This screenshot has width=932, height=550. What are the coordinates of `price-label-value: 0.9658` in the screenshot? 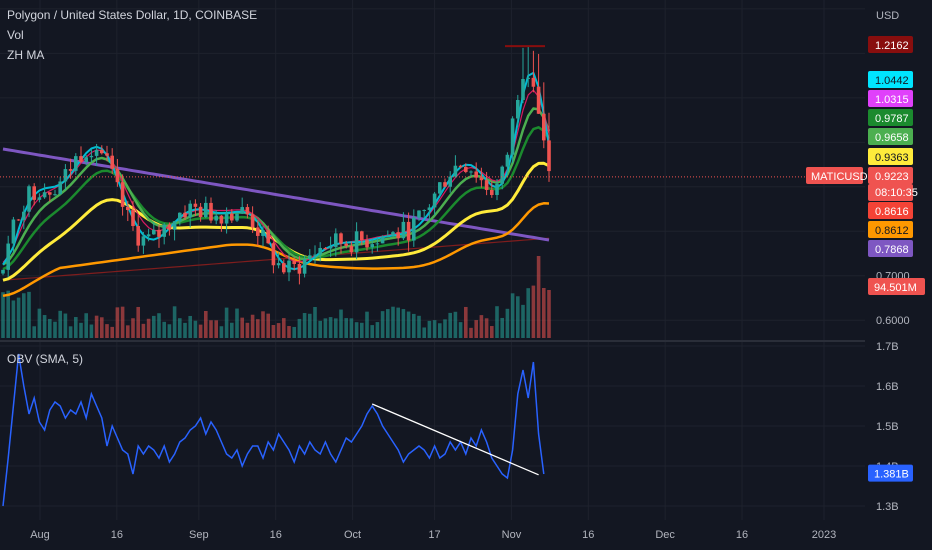 It's located at (892, 138).